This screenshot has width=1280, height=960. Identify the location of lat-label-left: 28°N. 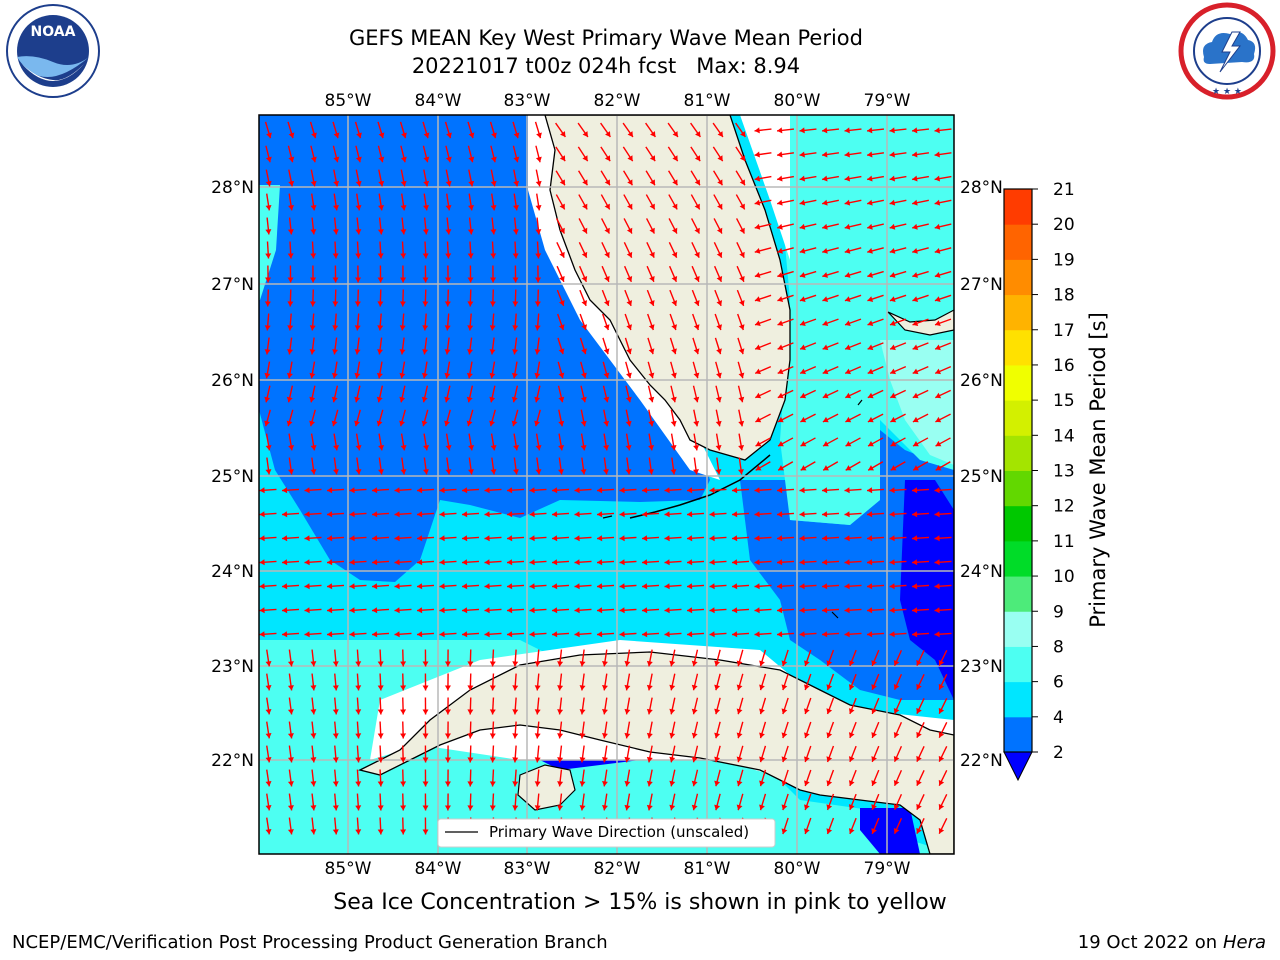
(232, 188).